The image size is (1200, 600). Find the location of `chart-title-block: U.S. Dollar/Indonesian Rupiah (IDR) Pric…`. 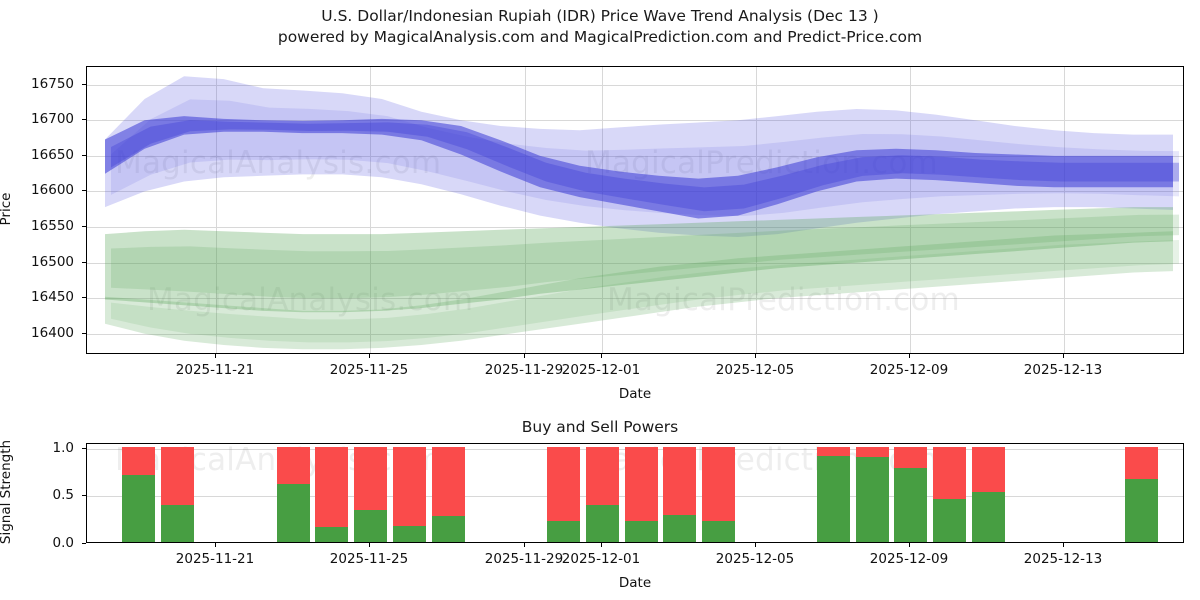

chart-title-block: U.S. Dollar/Indonesian Rupiah (IDR) Pric… is located at coordinates (600, 27).